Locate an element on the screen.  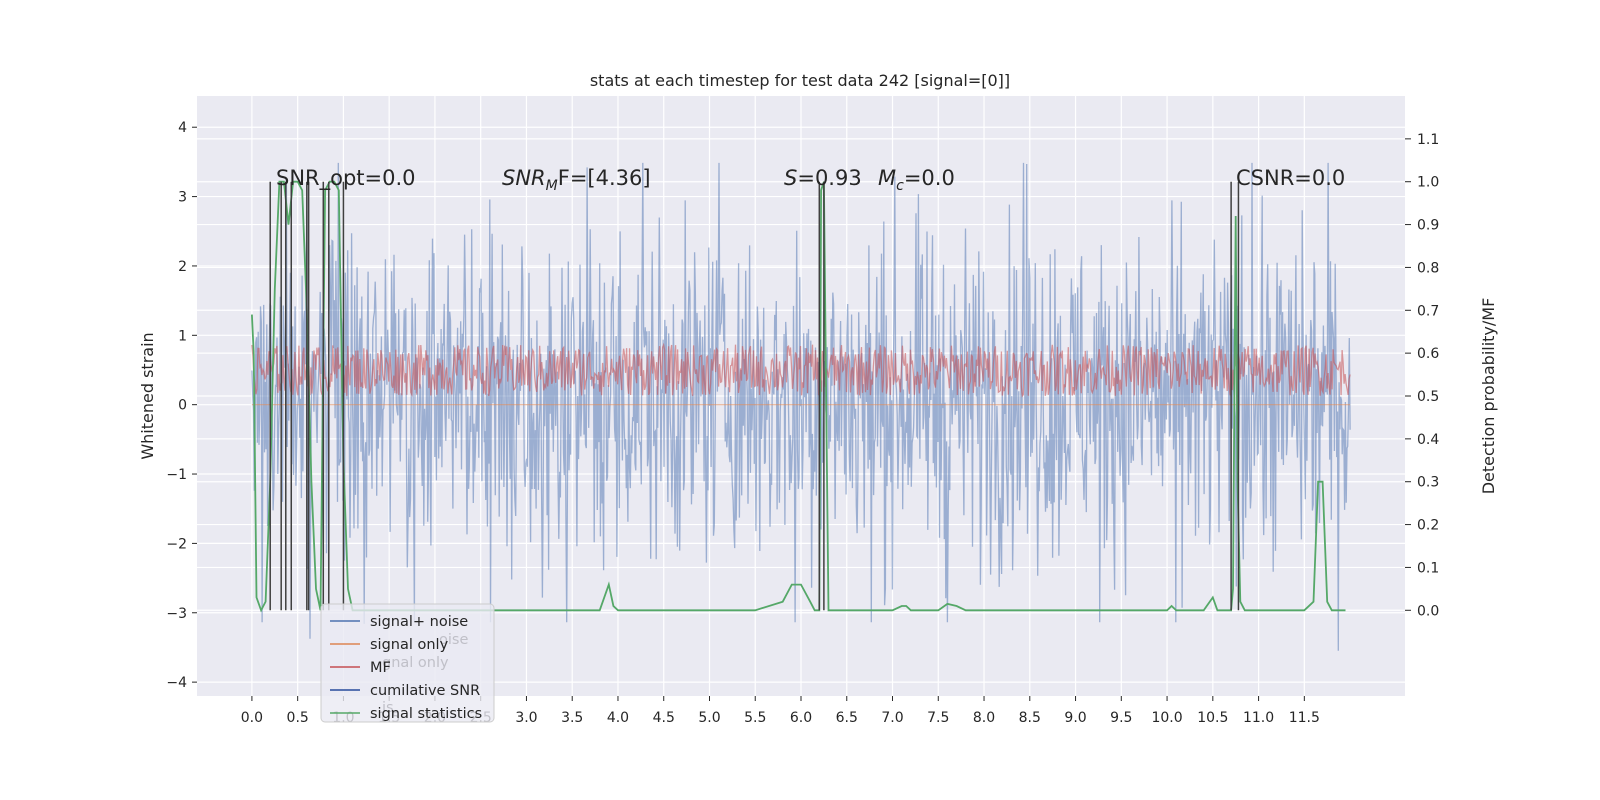
y-tick-label: 0 is located at coordinates (182, 406).